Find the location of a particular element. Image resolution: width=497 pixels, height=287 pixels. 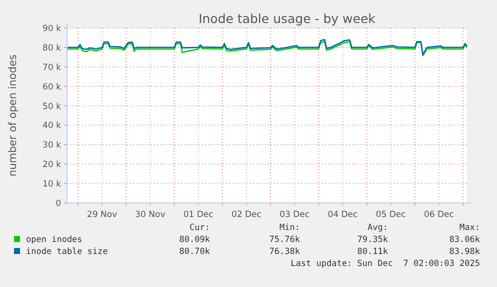

y-tick-label: 40 k is located at coordinates (52, 126).